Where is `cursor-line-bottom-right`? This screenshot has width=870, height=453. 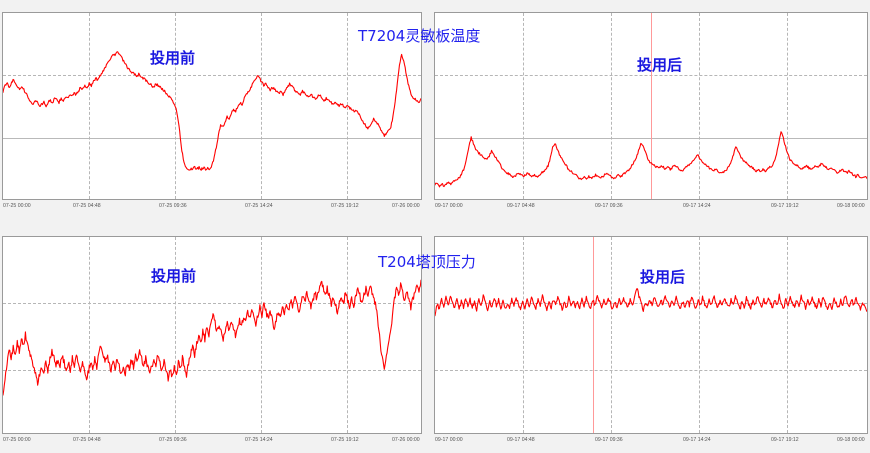
cursor-line-bottom-right is located at coordinates (593, 335).